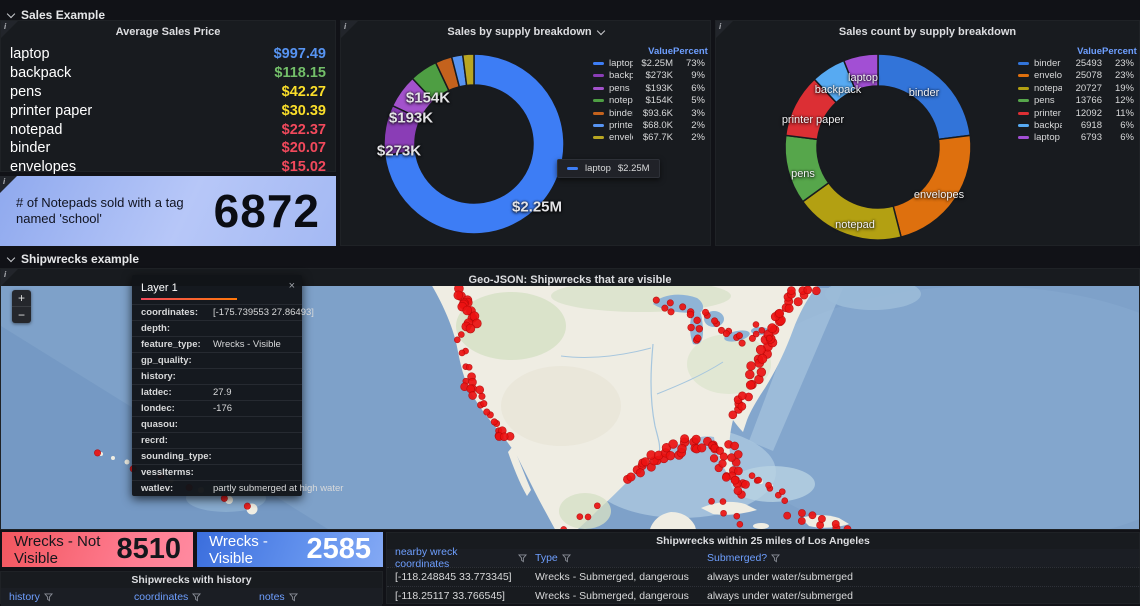 The image size is (1140, 606). I want to click on panel-title: Geo-JSON: Shipwrecks that are visible, so click(570, 280).